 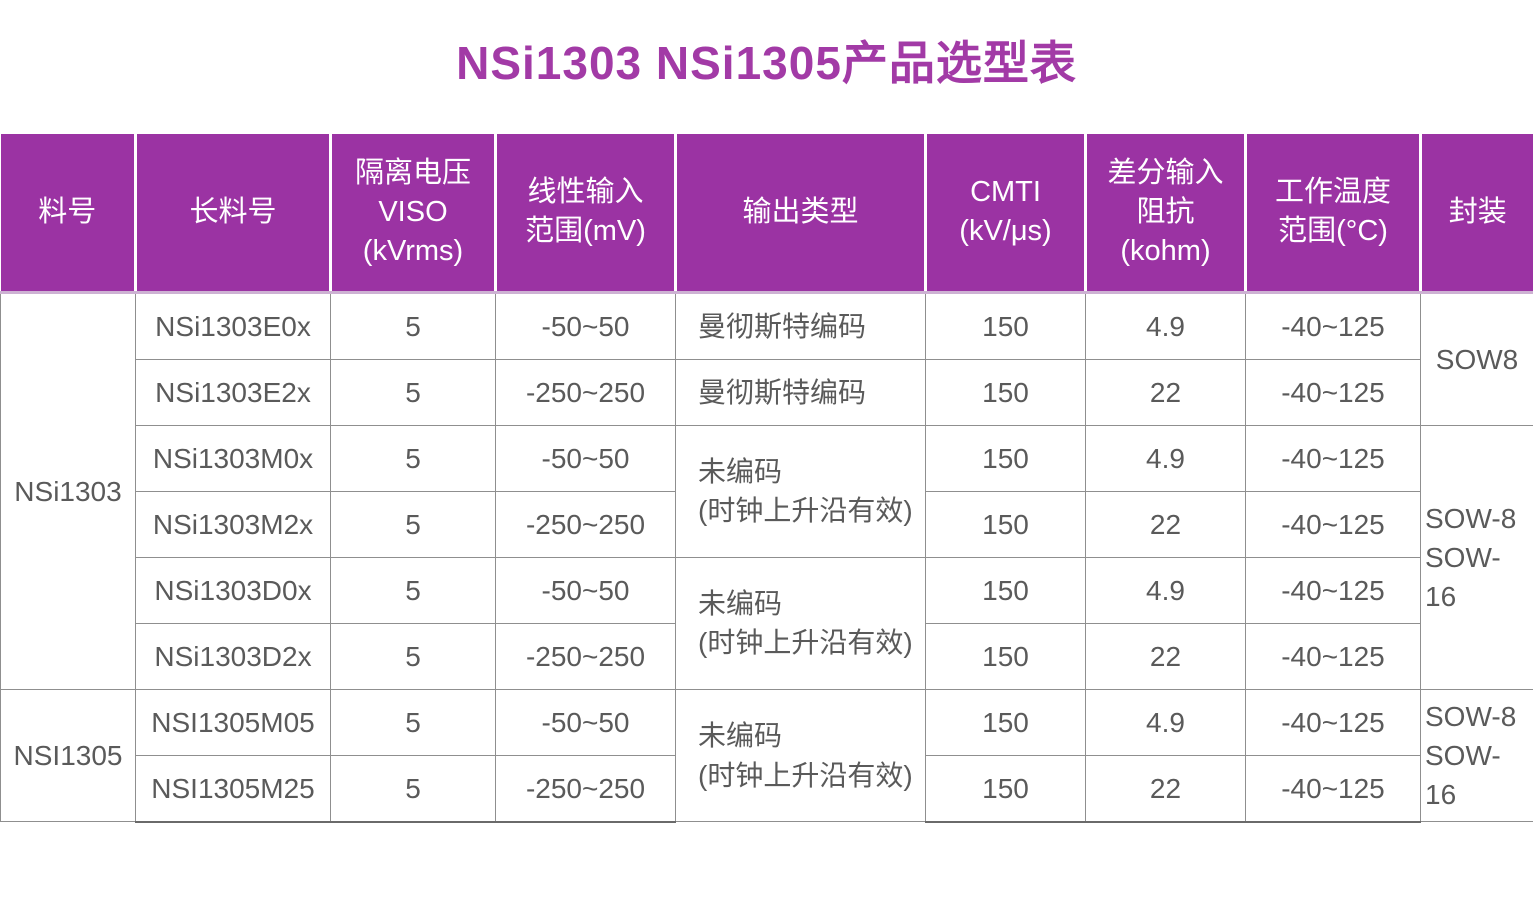 I want to click on cell-part-group-nsi1303: NSi1303, so click(x=68, y=490).